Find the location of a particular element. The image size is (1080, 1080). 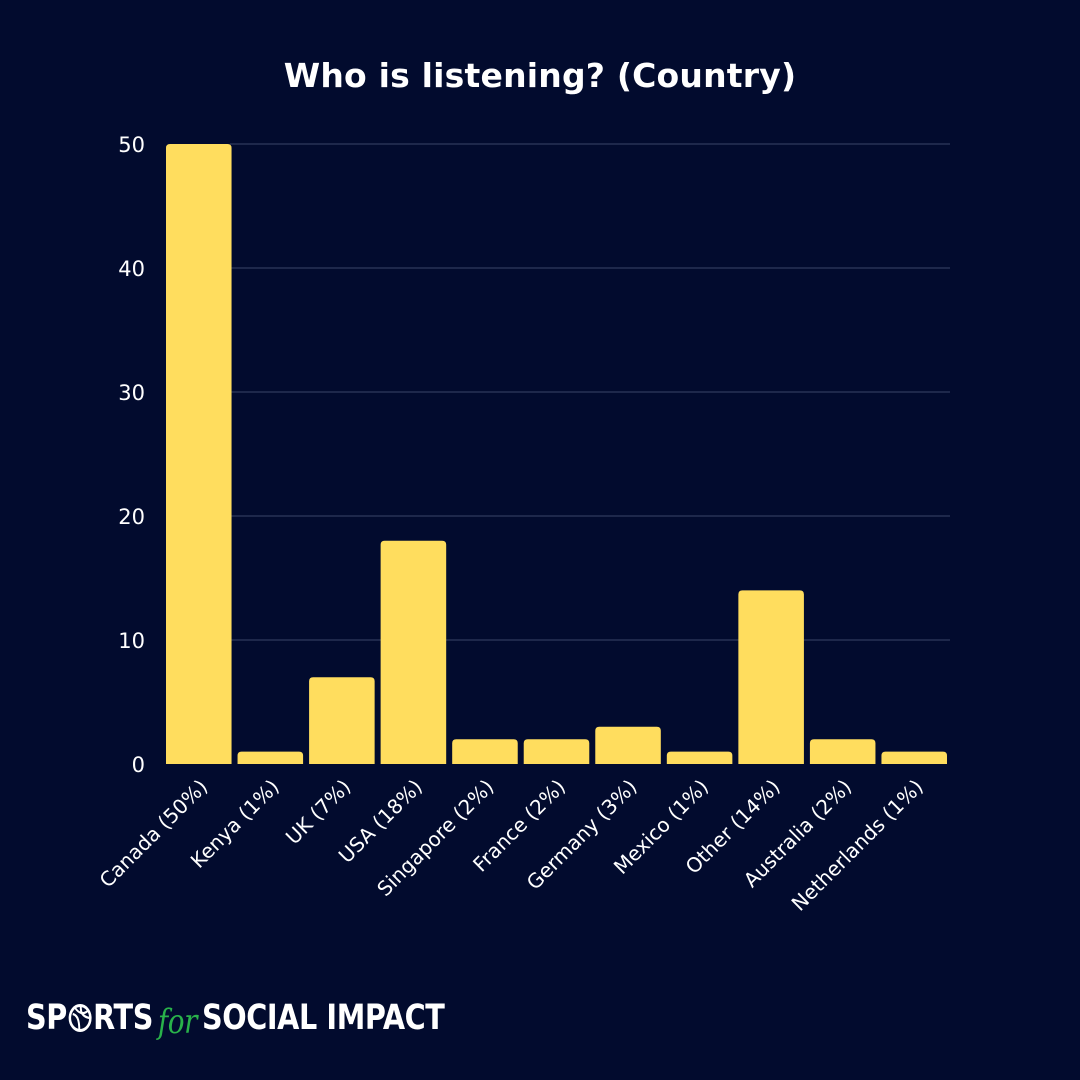

chart-title: Who is listening? (Country) is located at coordinates (540, 75).